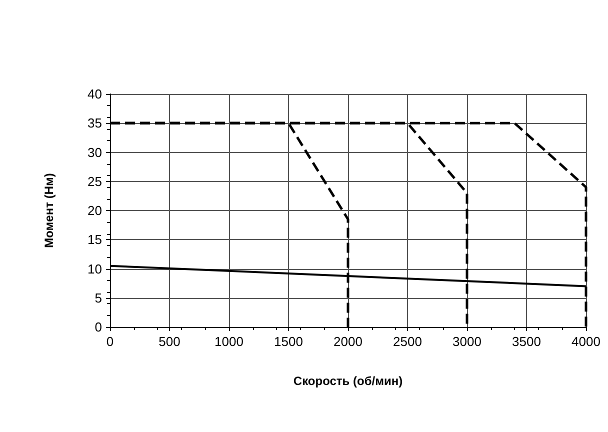 The image size is (608, 432). What do you see at coordinates (169, 341) in the screenshot?
I see `x-tick-label: 500` at bounding box center [169, 341].